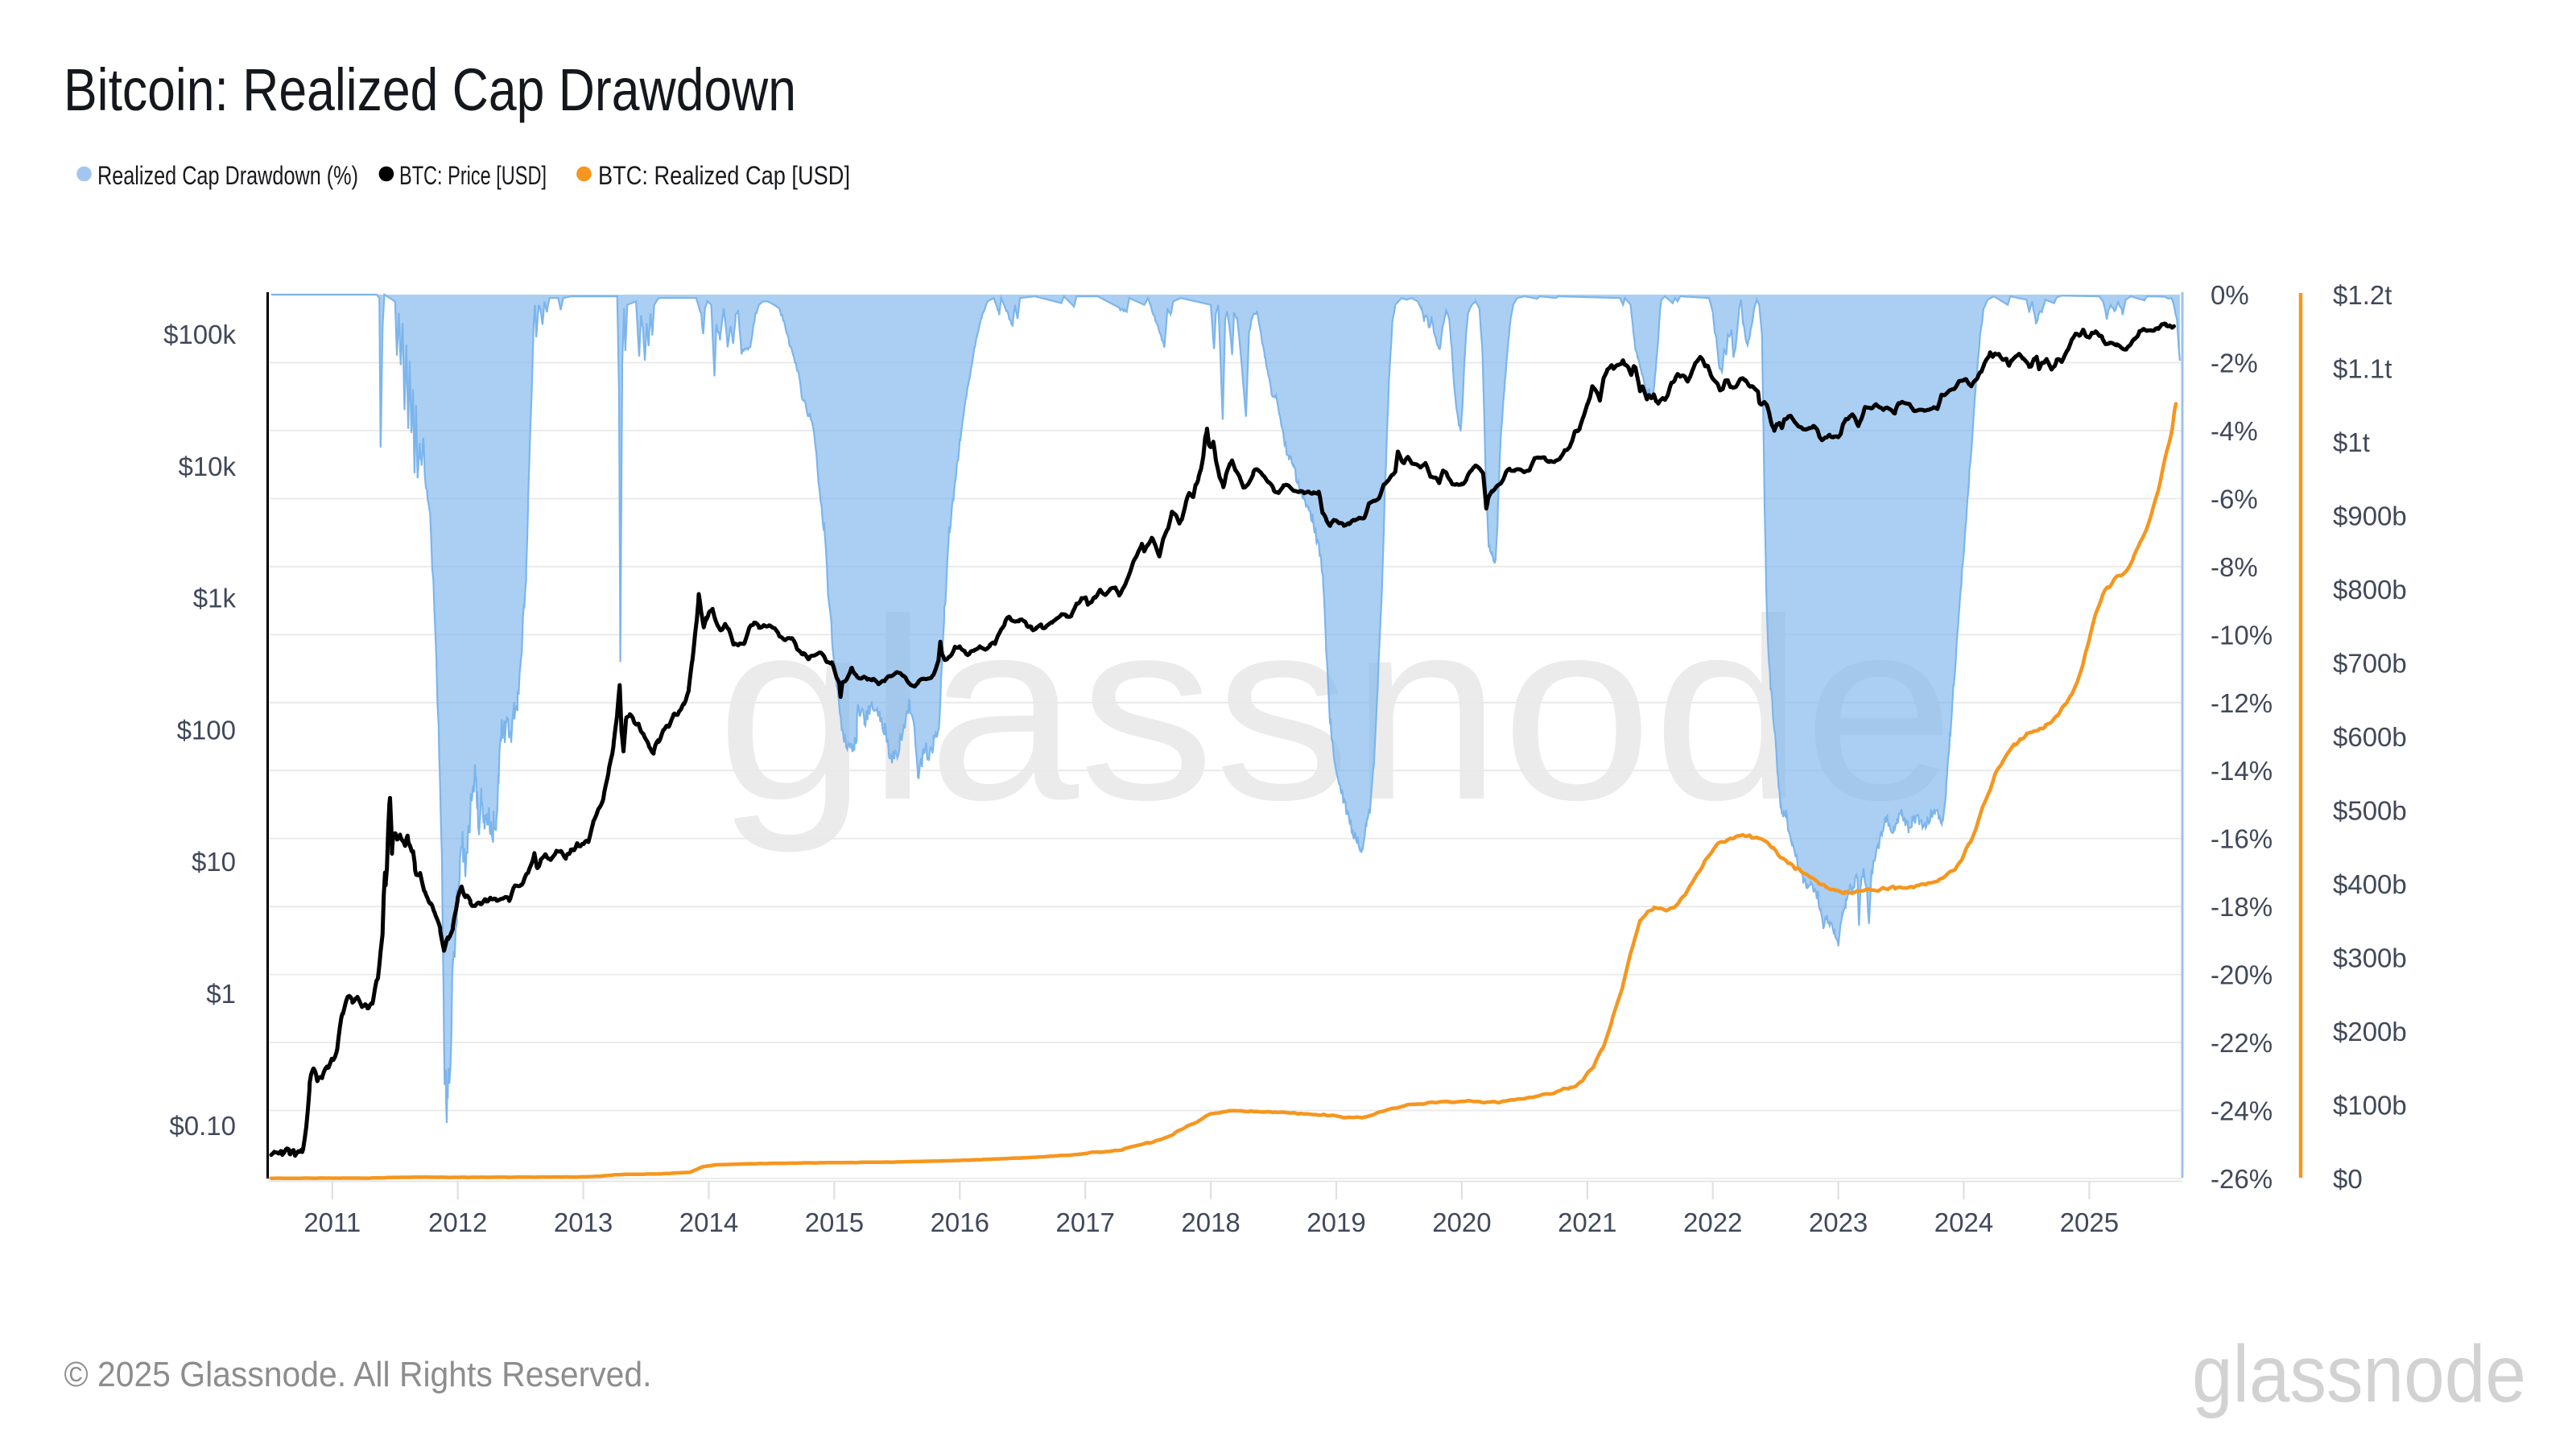 The width and height of the screenshot is (2576, 1449). I want to click on svg-text: -14%, so click(2242, 771).